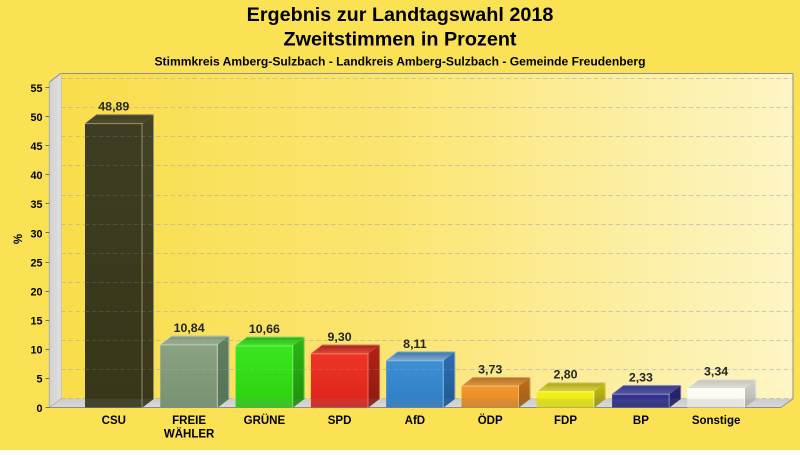 Image resolution: width=800 pixels, height=455 pixels. I want to click on svg-text: 0, so click(39, 409).